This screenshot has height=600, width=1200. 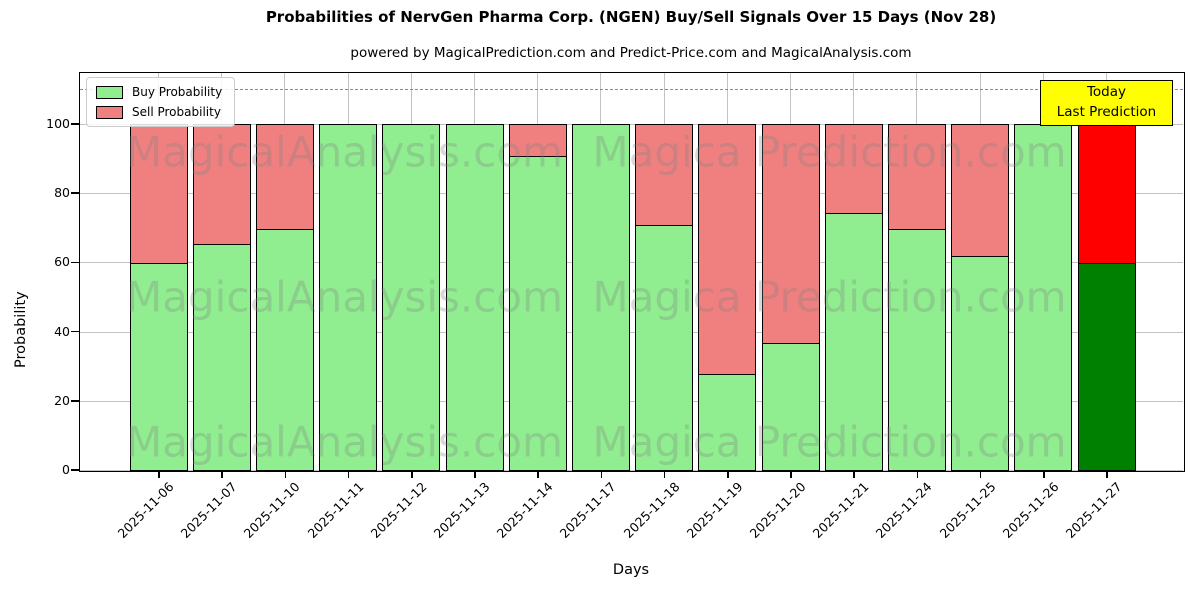 What do you see at coordinates (109, 92) in the screenshot?
I see `legend-swatch-buy-icon` at bounding box center [109, 92].